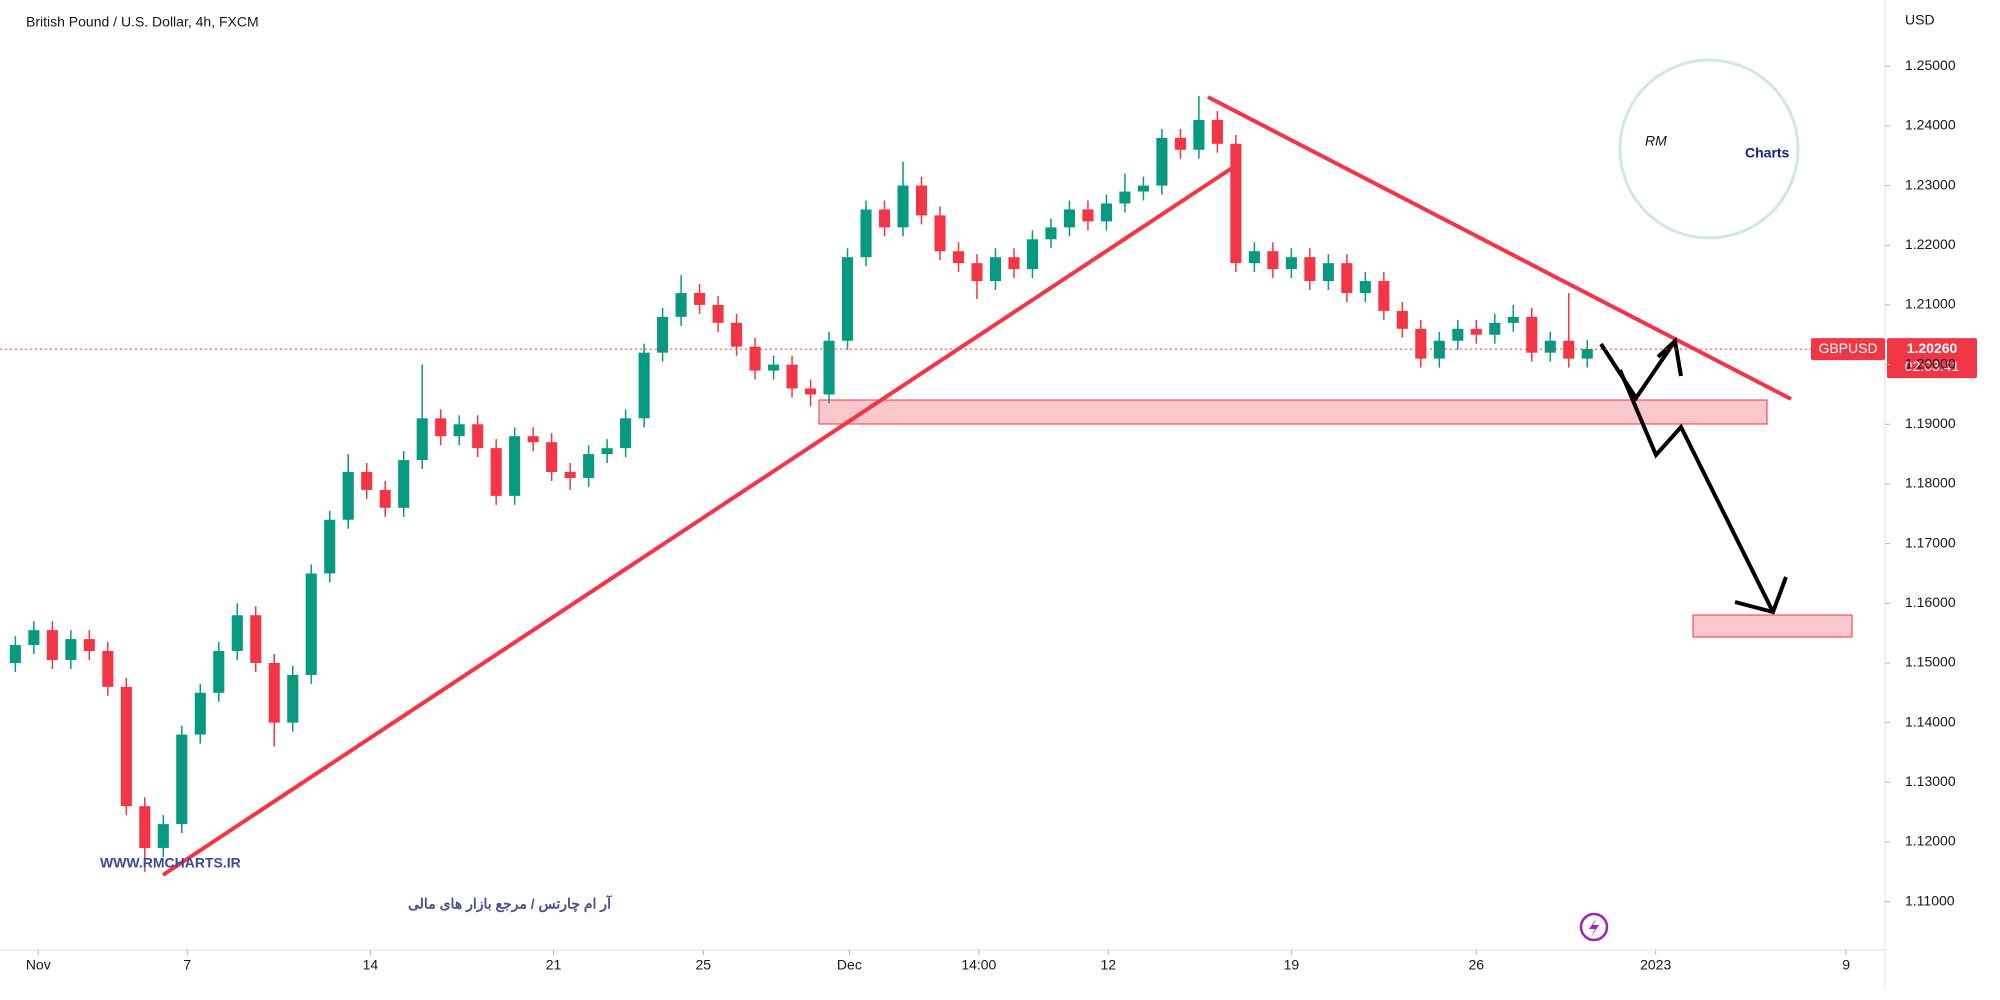 The width and height of the screenshot is (2000, 1000). I want to click on watermark: WWW.RMCHARTS.IR, so click(170, 863).